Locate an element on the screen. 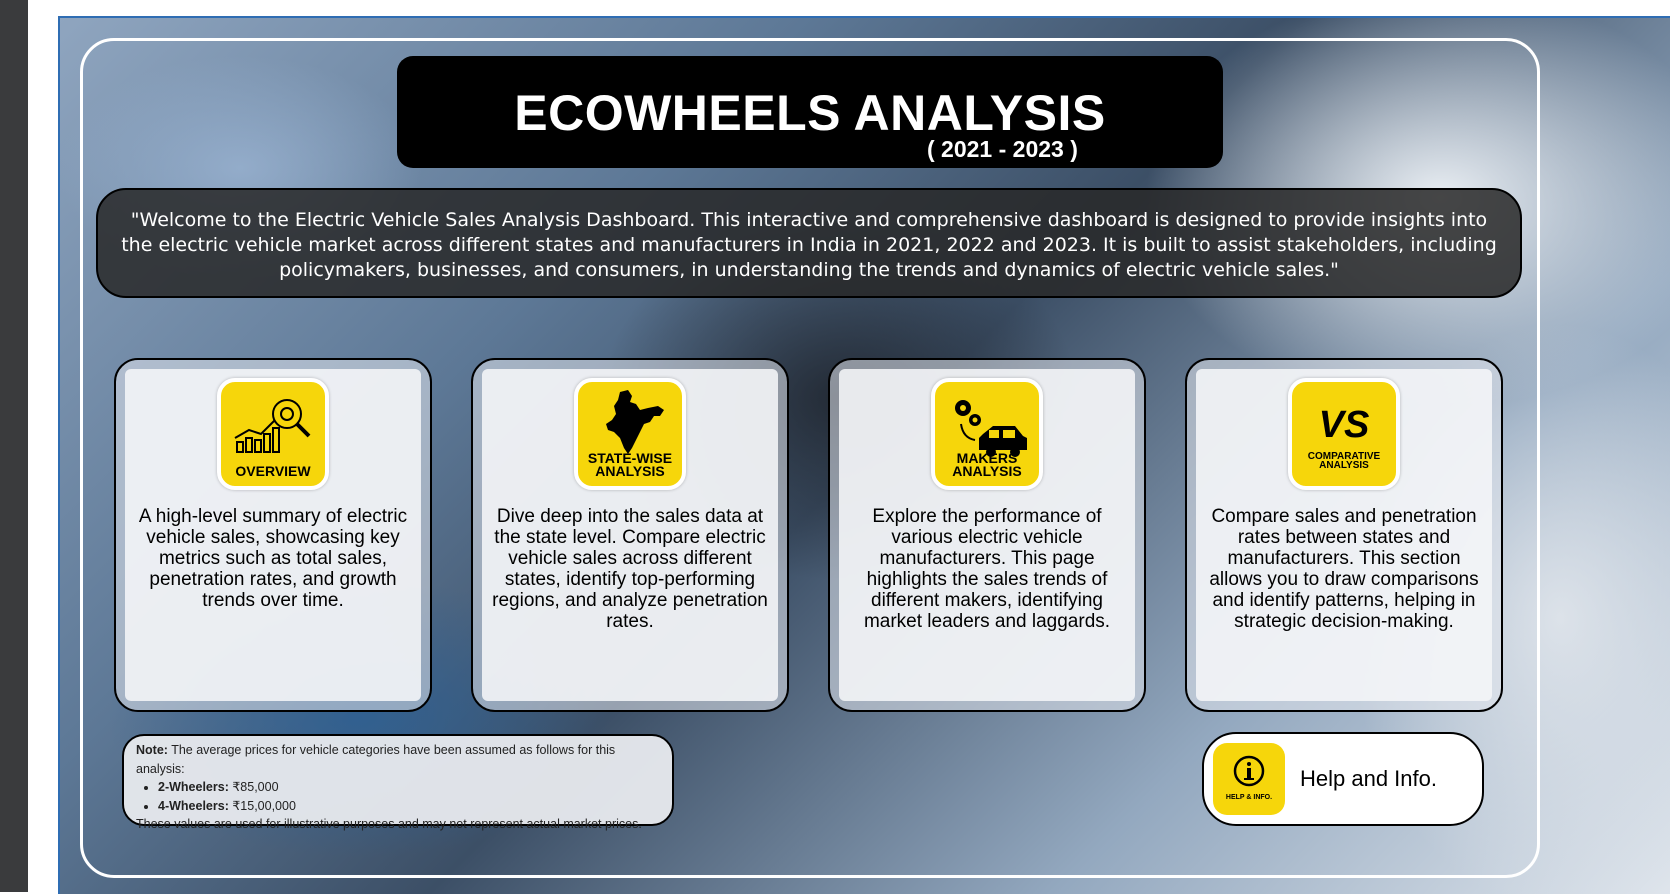 The height and width of the screenshot is (894, 1670). card-label: OVERVIEW is located at coordinates (273, 471).